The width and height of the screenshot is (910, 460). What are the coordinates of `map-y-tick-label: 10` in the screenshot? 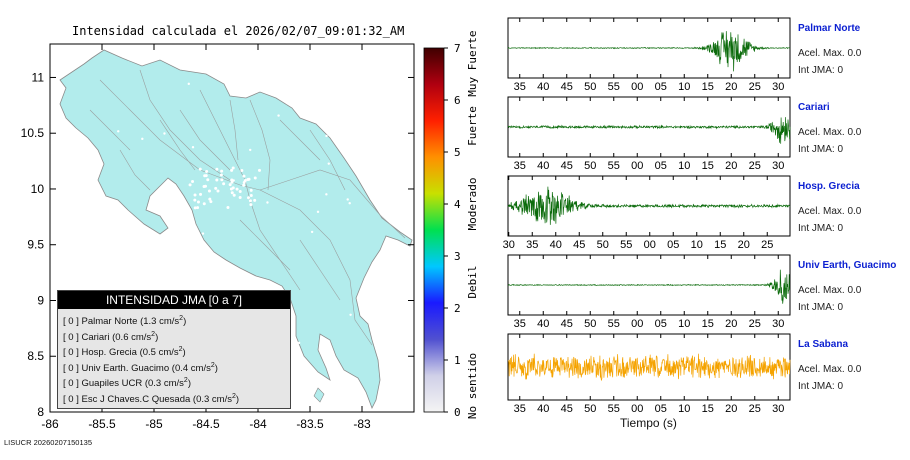 It's located at (38, 189).